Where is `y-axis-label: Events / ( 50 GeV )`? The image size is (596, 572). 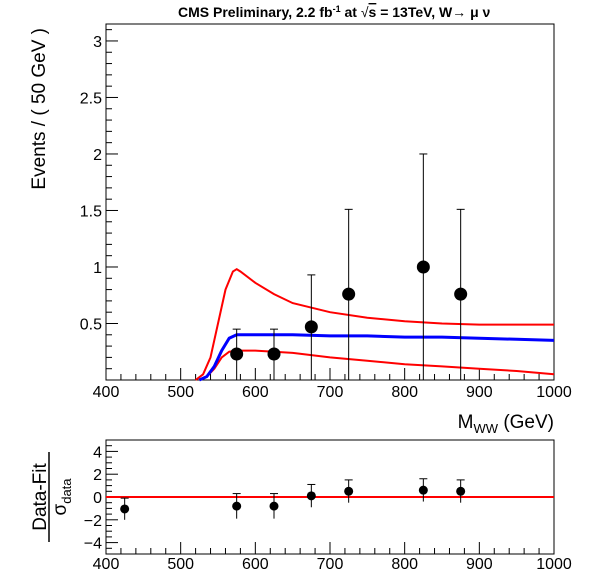
y-axis-label: Events / ( 50 GeV ) is located at coordinates (39, 109).